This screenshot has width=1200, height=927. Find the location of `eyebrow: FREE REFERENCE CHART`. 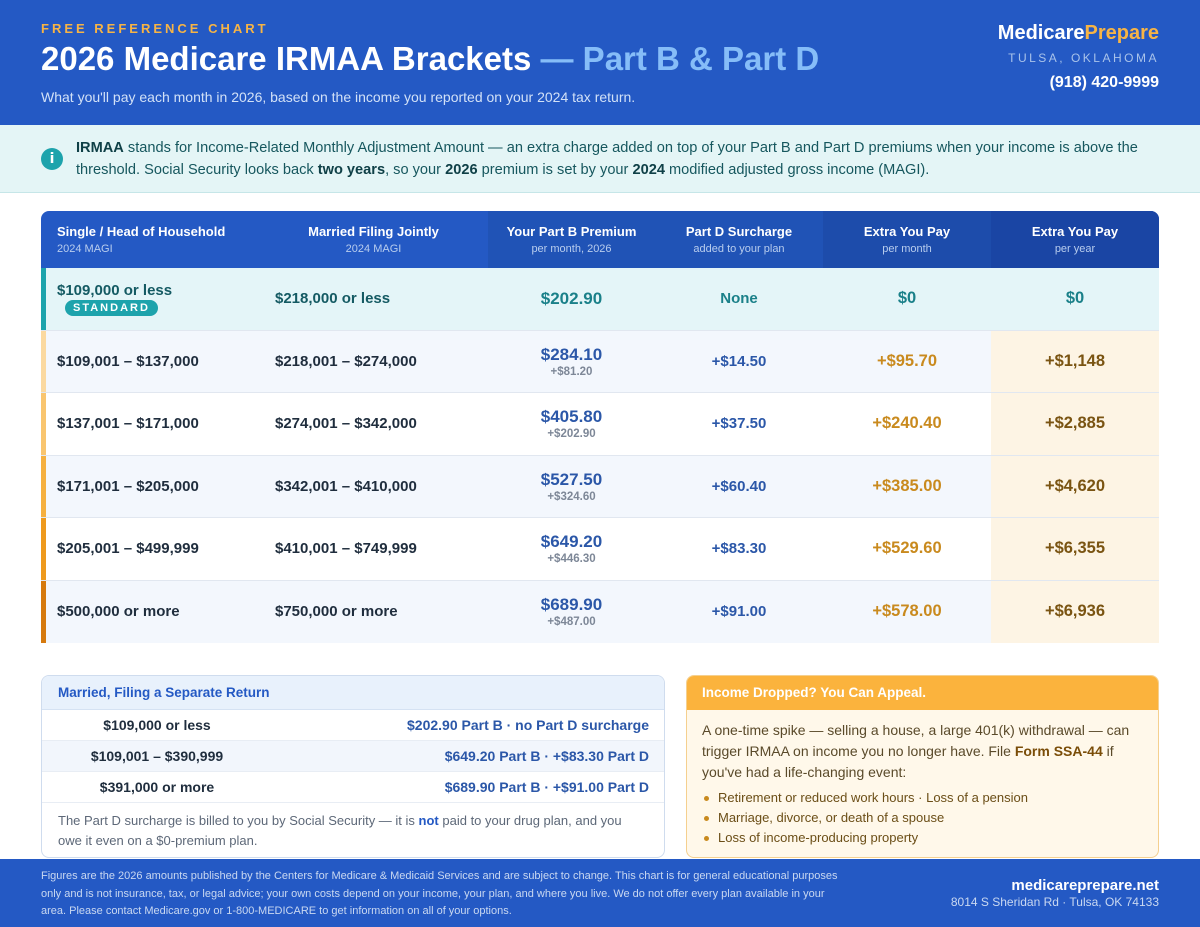

eyebrow: FREE REFERENCE CHART is located at coordinates (155, 28).